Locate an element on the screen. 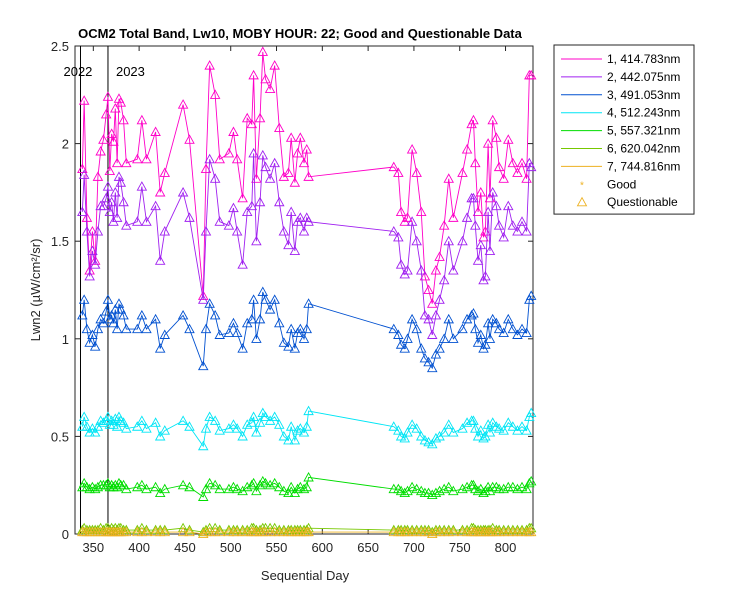 This screenshot has height=600, width=750. x-tick-label: 750 is located at coordinates (460, 547).